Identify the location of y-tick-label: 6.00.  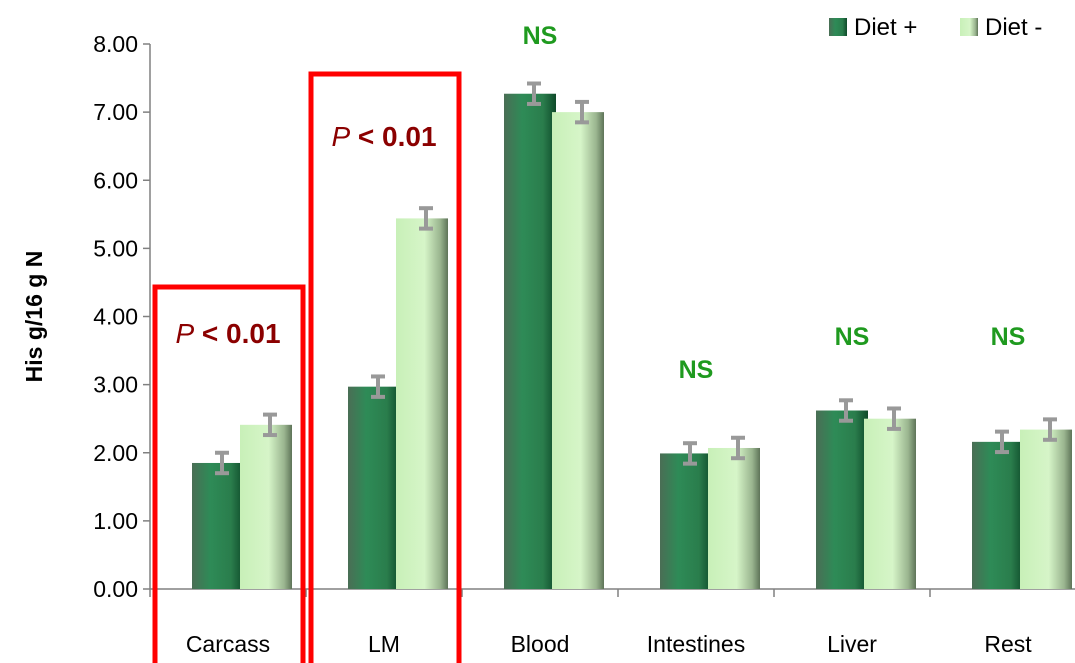
(115, 180).